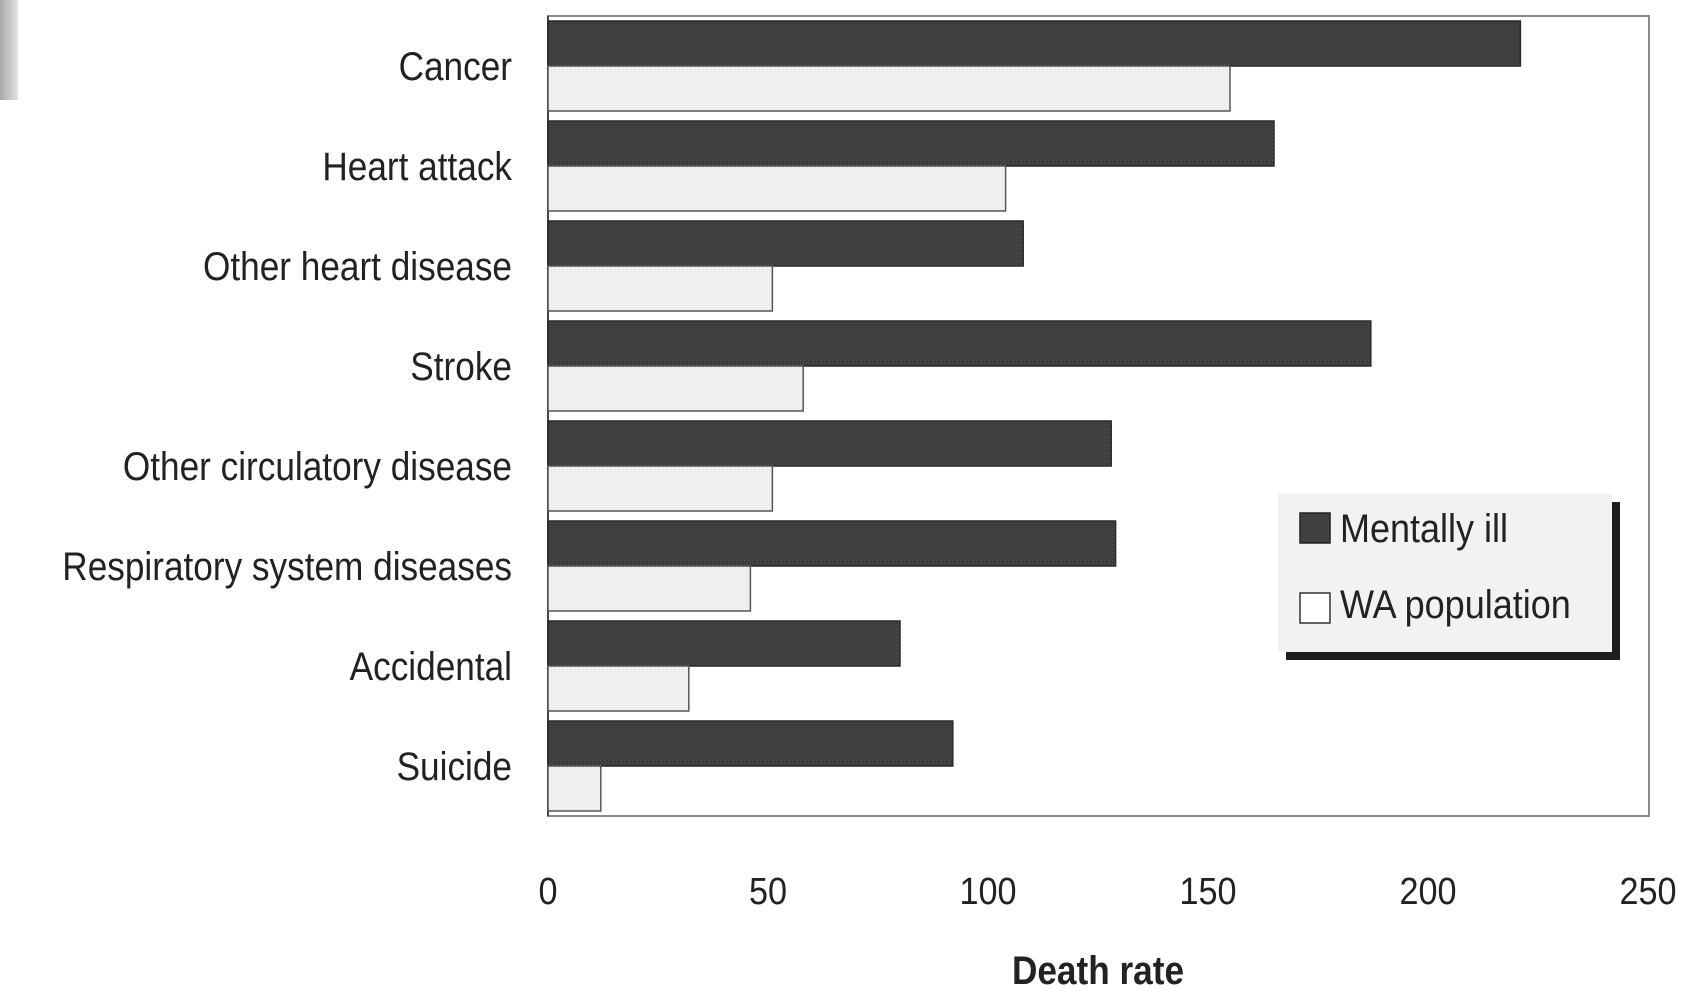 Image resolution: width=1686 pixels, height=990 pixels. Describe the element at coordinates (649, 588) in the screenshot. I see `bar-wa-population-respiratory-system-diseases` at that location.